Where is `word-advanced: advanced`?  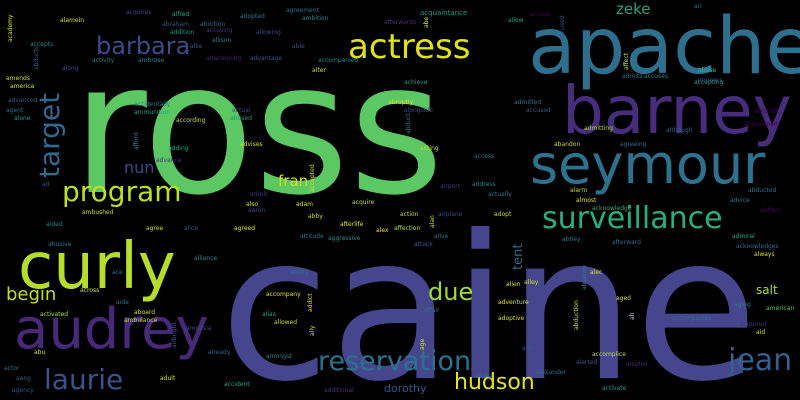
word-advanced: advanced is located at coordinates (23, 100).